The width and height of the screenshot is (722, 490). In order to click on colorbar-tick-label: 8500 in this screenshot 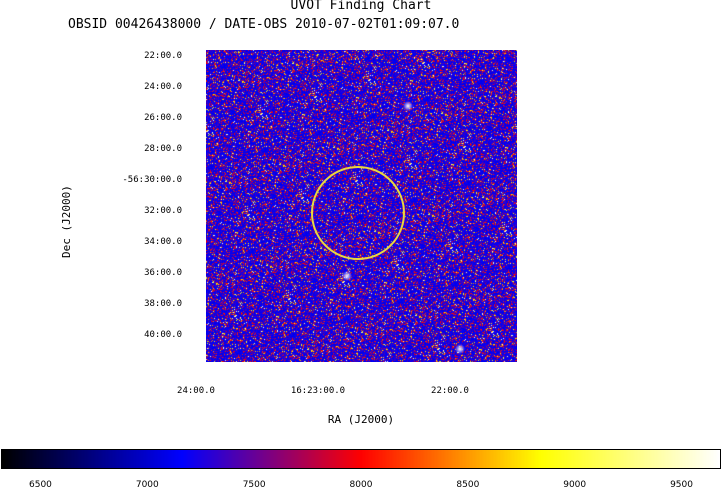, I will do `click(468, 485)`.